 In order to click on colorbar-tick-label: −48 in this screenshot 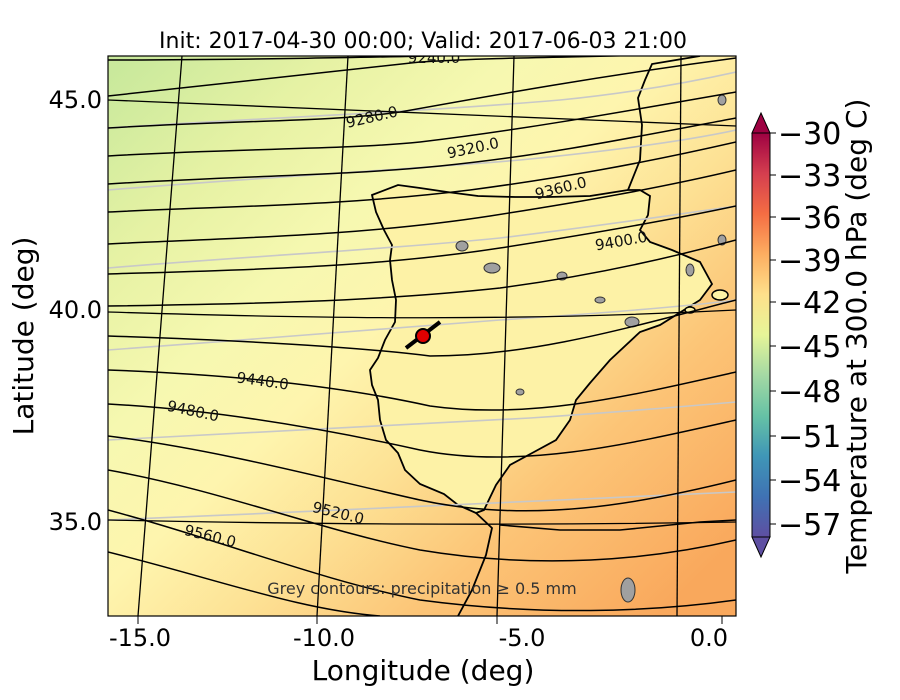, I will do `click(809, 392)`.